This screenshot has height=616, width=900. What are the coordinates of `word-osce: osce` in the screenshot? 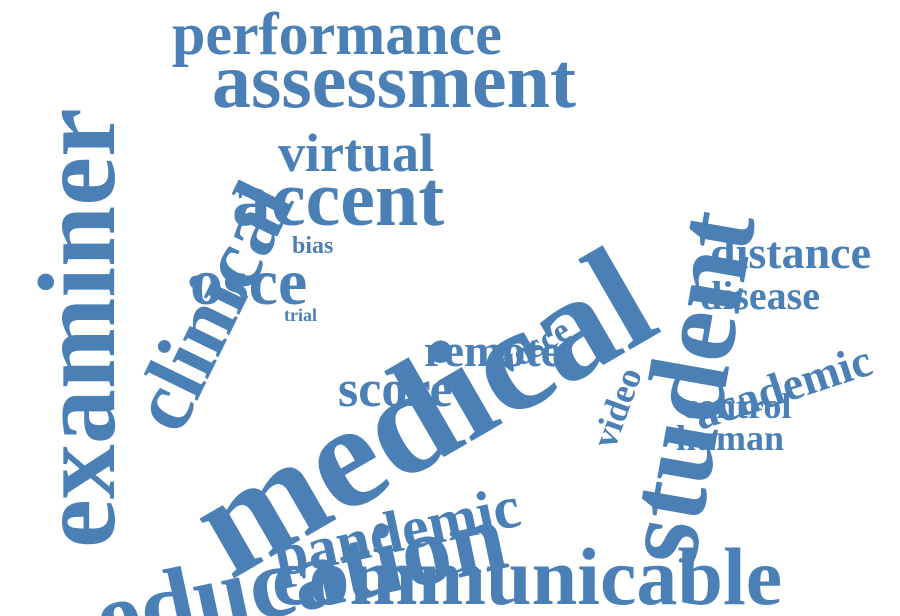 It's located at (249, 282).